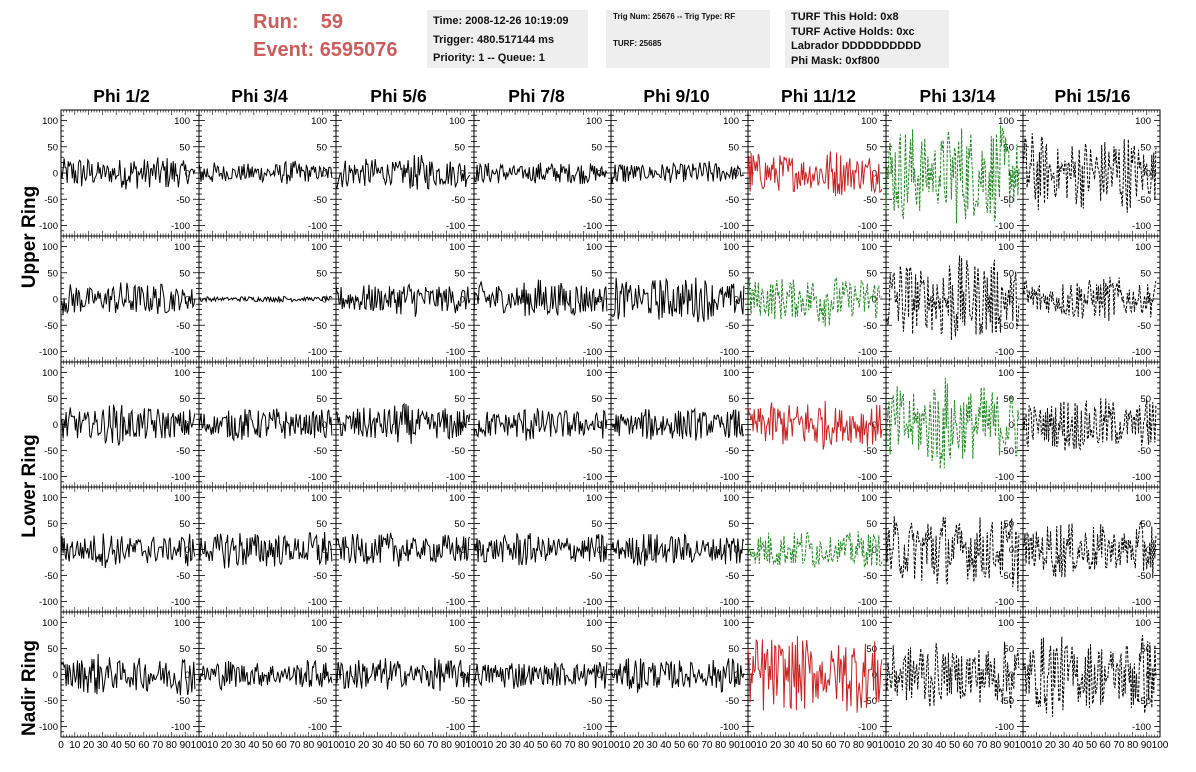  Describe the element at coordinates (845, 17) in the screenshot. I see `turf-hold-text: TURF This Hold: 0x8` at that location.